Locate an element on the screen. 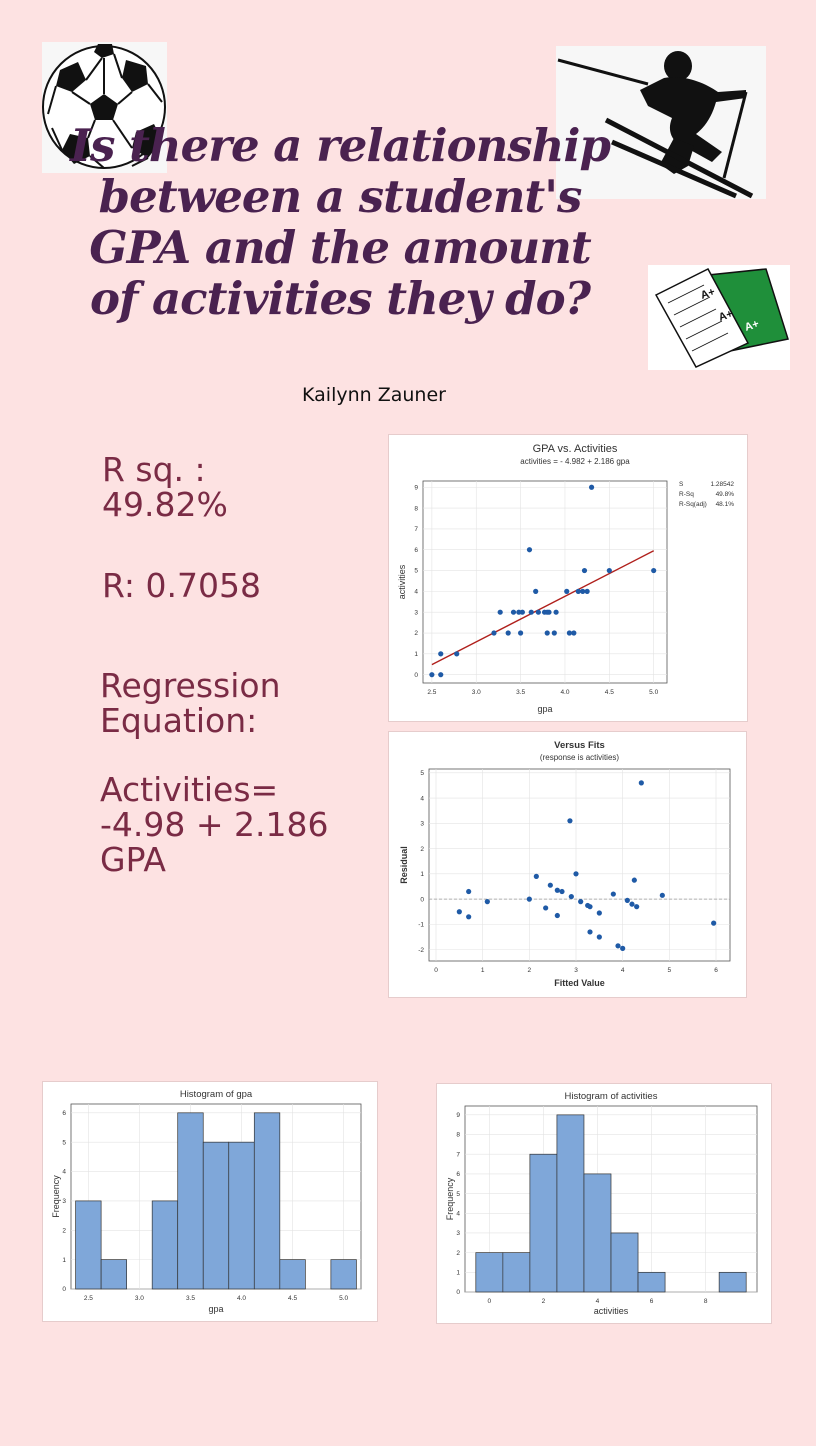  x-tick-label: 4.5 is located at coordinates (609, 692).